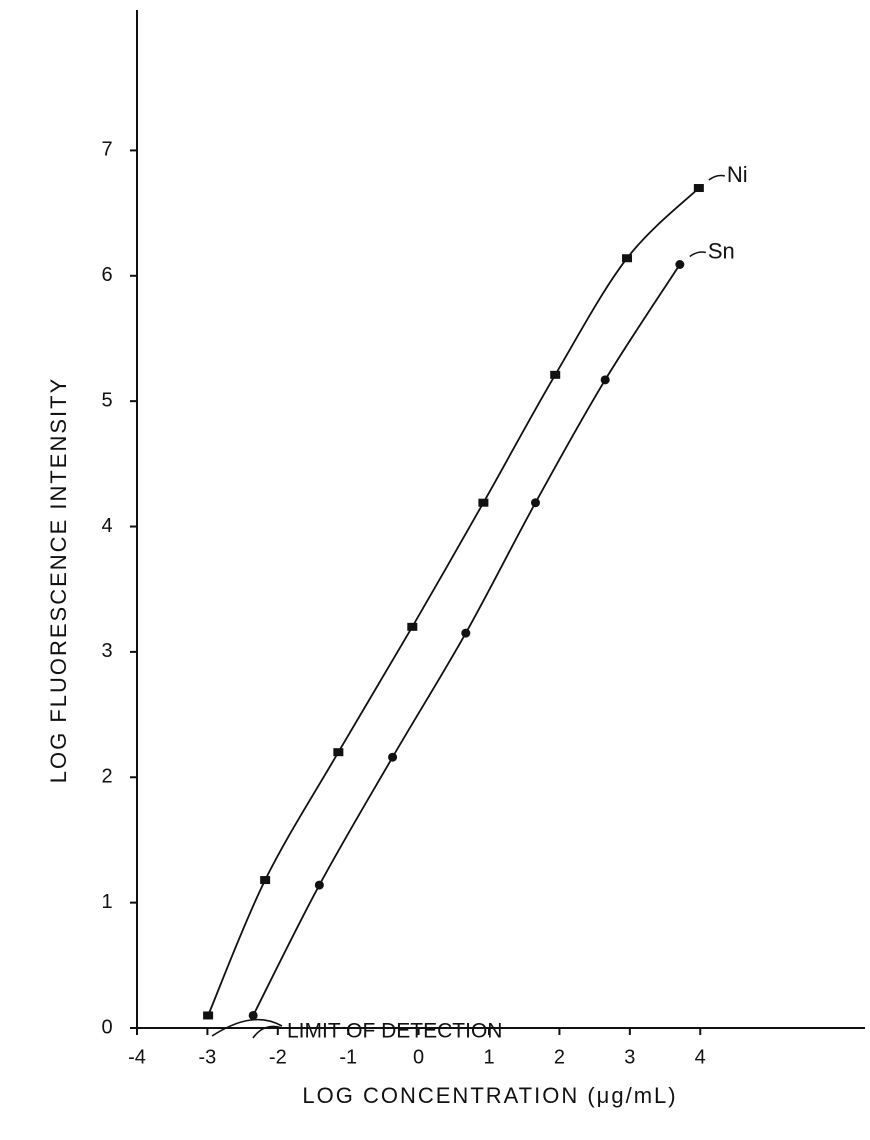 This screenshot has height=1140, width=870. Describe the element at coordinates (559, 1057) in the screenshot. I see `x-tick-label: 2` at that location.